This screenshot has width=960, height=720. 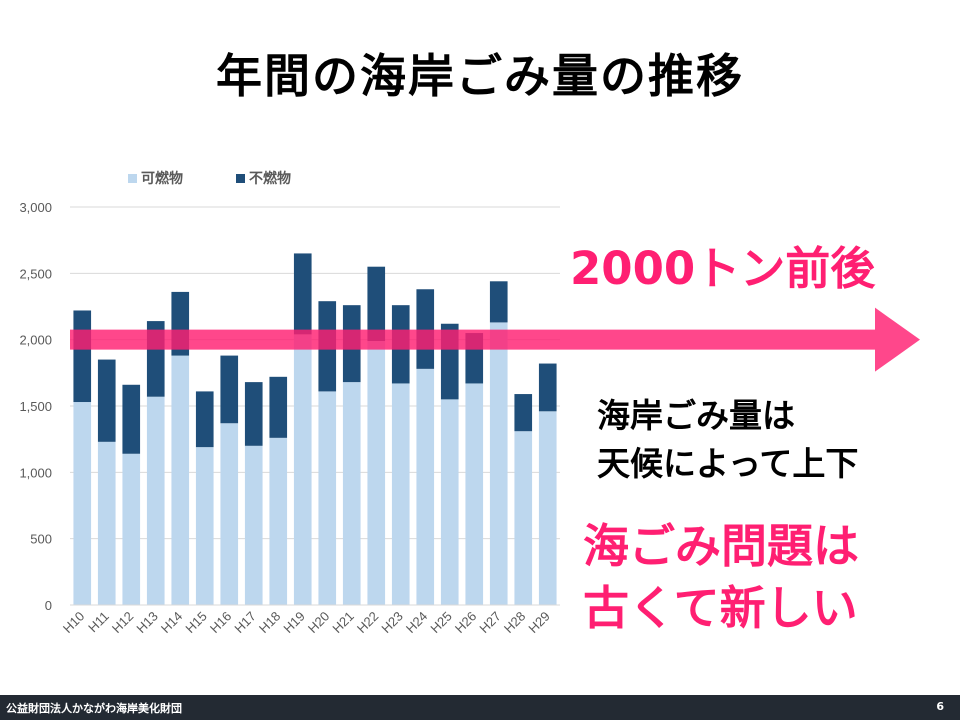 What do you see at coordinates (480, 76) in the screenshot?
I see `slide-title: 年間の海岸ごみ量の推移` at bounding box center [480, 76].